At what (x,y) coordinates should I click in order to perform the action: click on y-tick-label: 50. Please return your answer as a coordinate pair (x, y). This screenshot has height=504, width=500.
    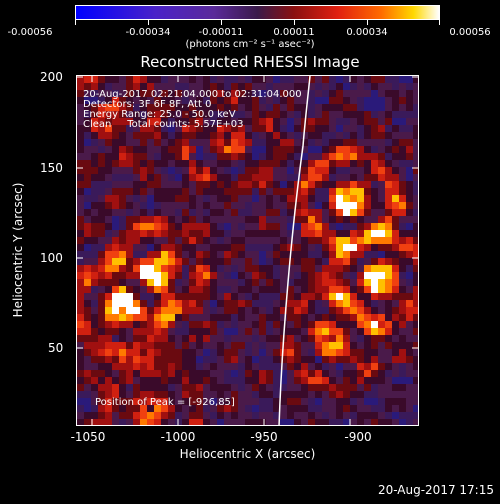
    Looking at the image, I should click on (56, 348).